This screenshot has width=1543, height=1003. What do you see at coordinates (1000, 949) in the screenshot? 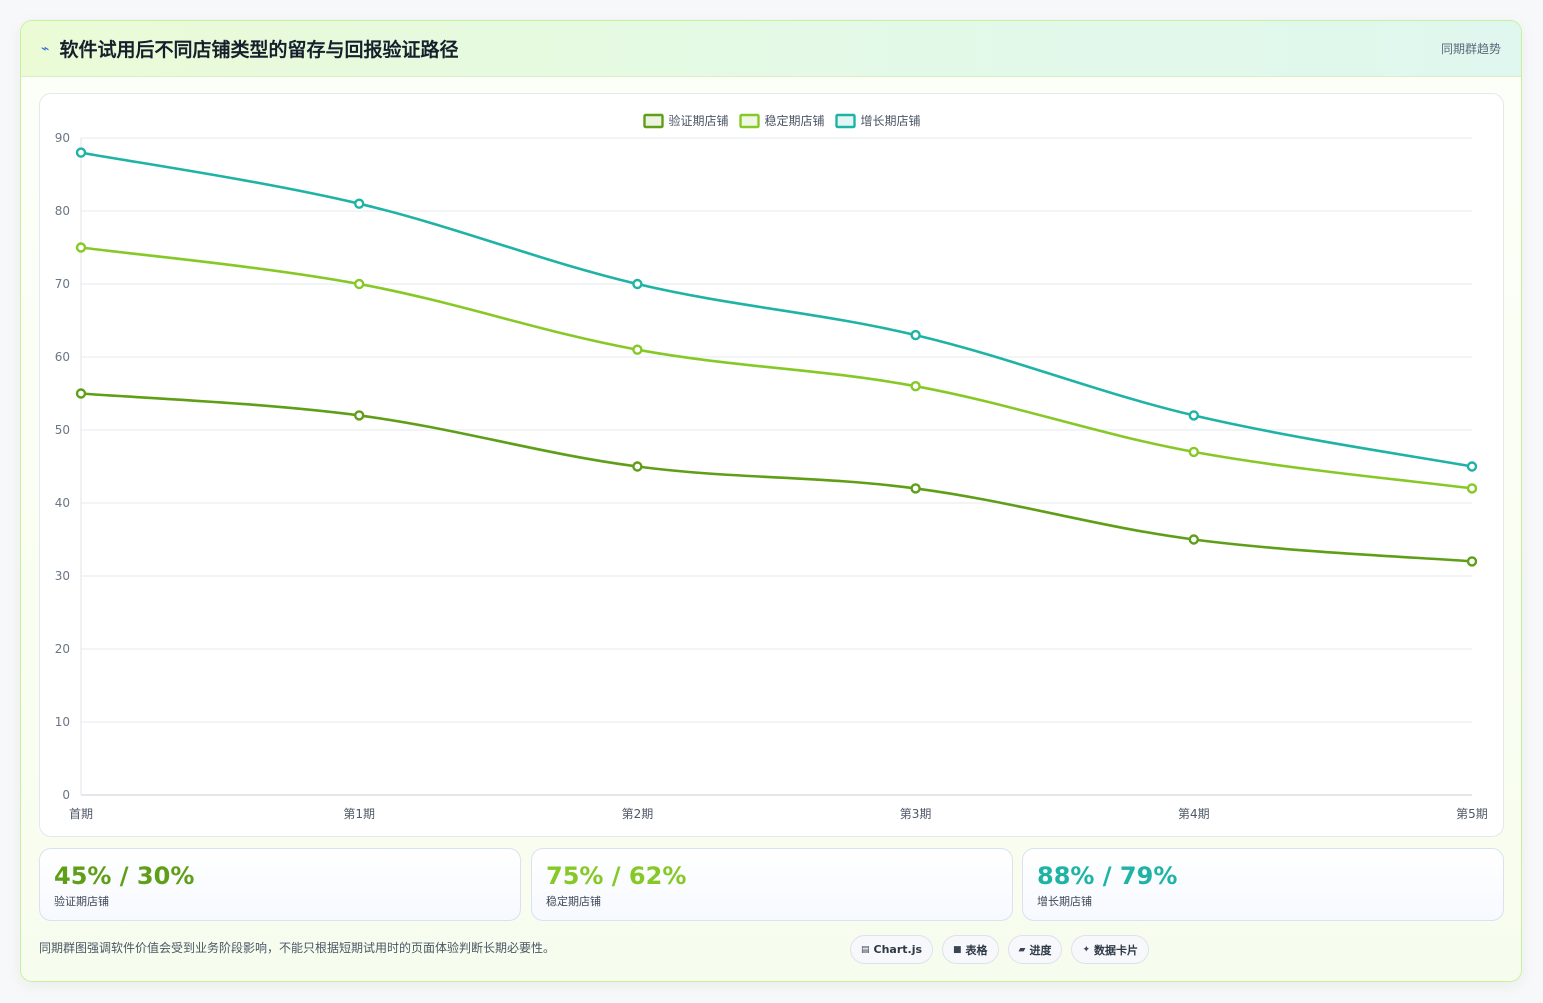
I see `tool-row: ▤ Chart.js ■ 表格 ▰ 进度 ✦ 数据卡片` at bounding box center [1000, 949].